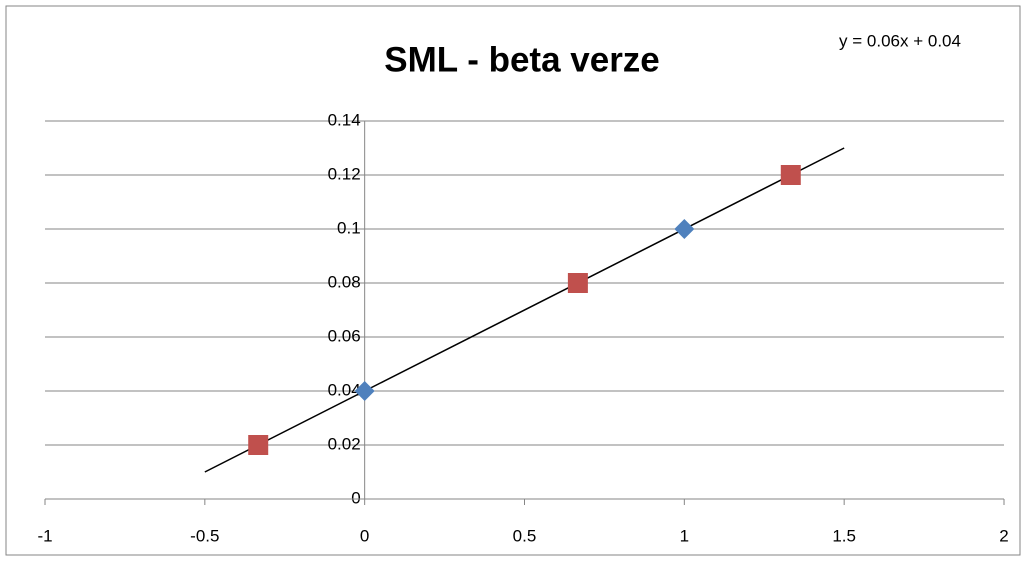  I want to click on y-tick-label: 0.08, so click(344, 281).